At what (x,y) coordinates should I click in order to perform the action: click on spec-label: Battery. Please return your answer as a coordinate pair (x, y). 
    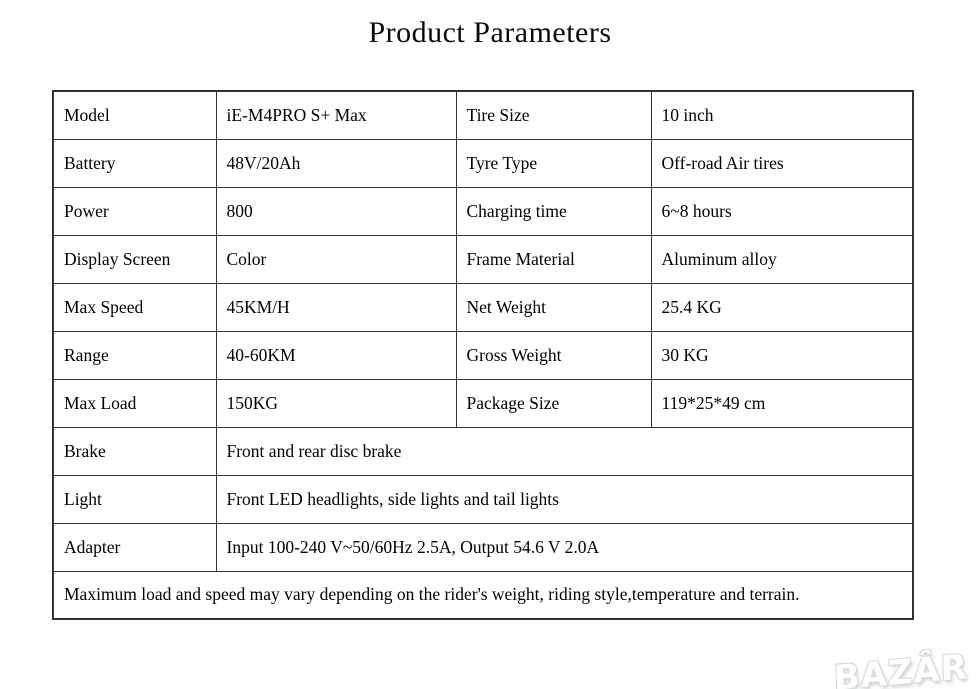
    Looking at the image, I should click on (134, 163).